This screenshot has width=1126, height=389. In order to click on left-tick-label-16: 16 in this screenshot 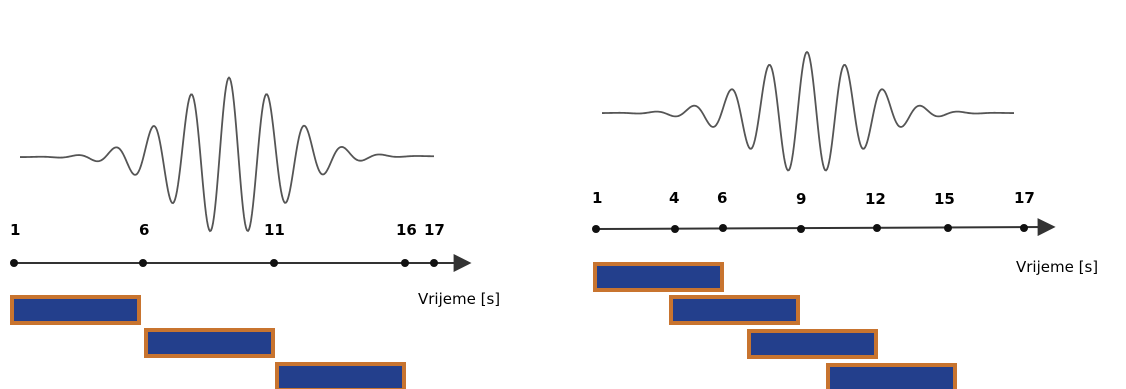, I will do `click(406, 230)`.